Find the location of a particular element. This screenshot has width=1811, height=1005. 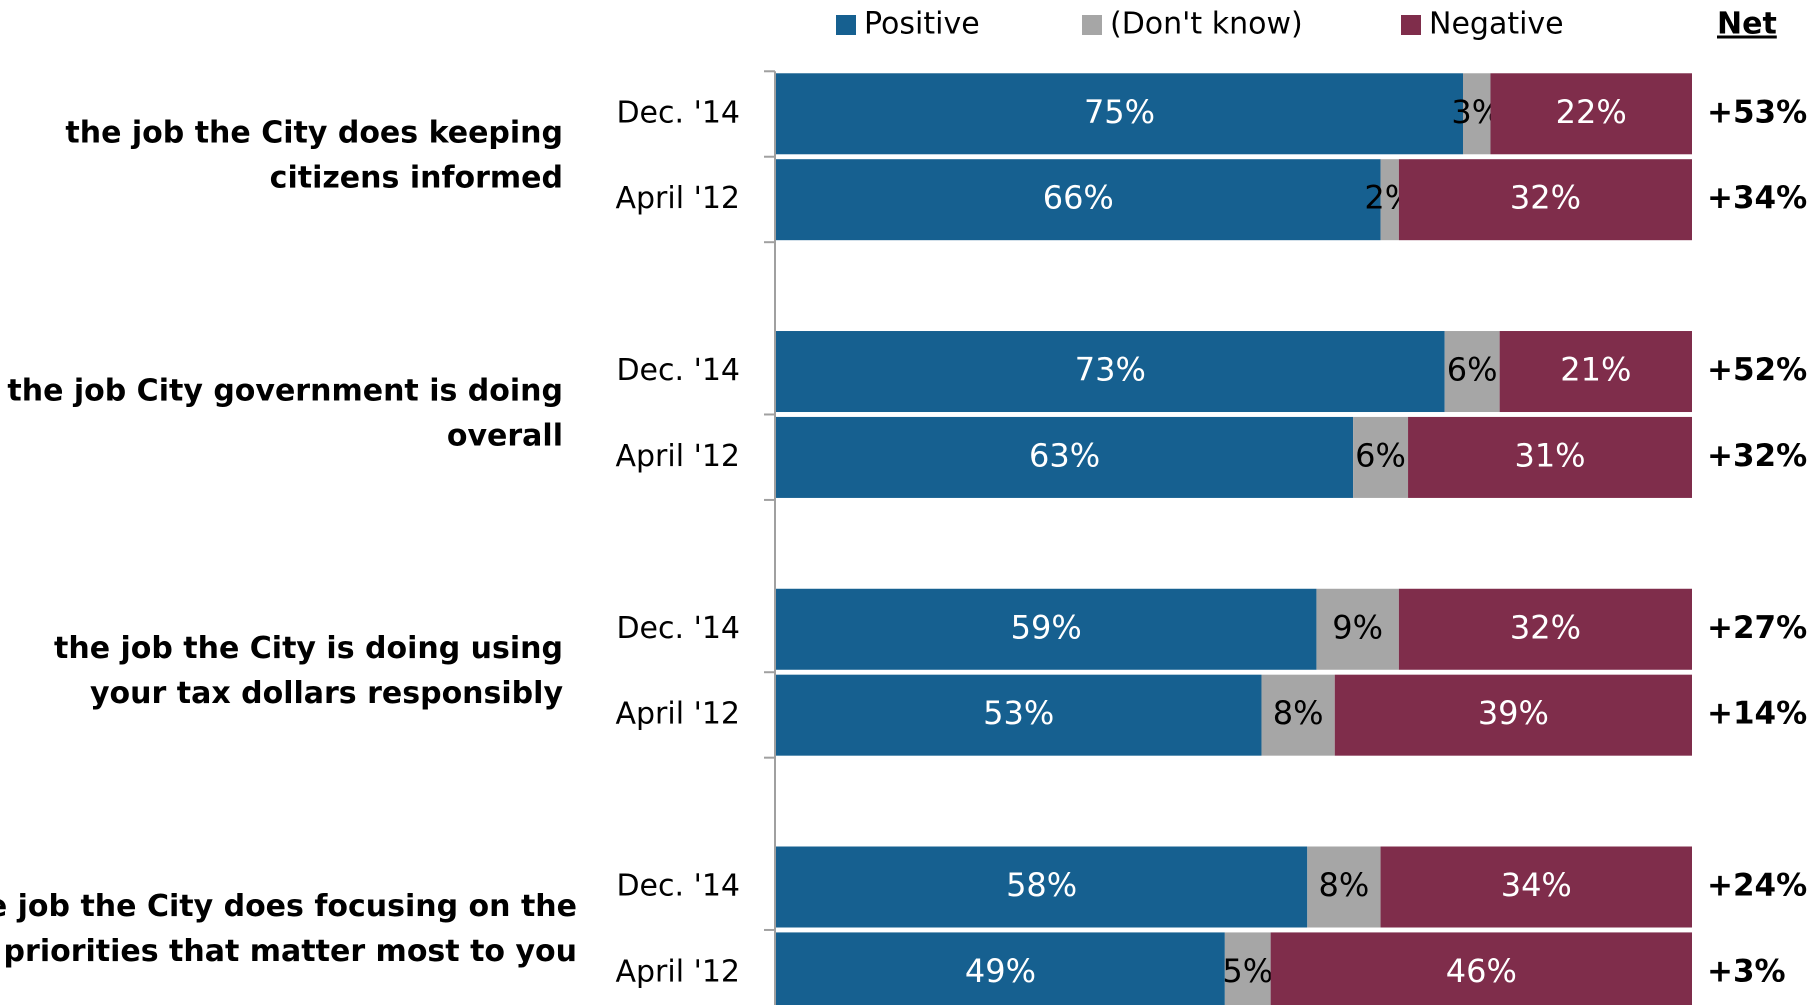

data-label: 75% is located at coordinates (1119, 112).